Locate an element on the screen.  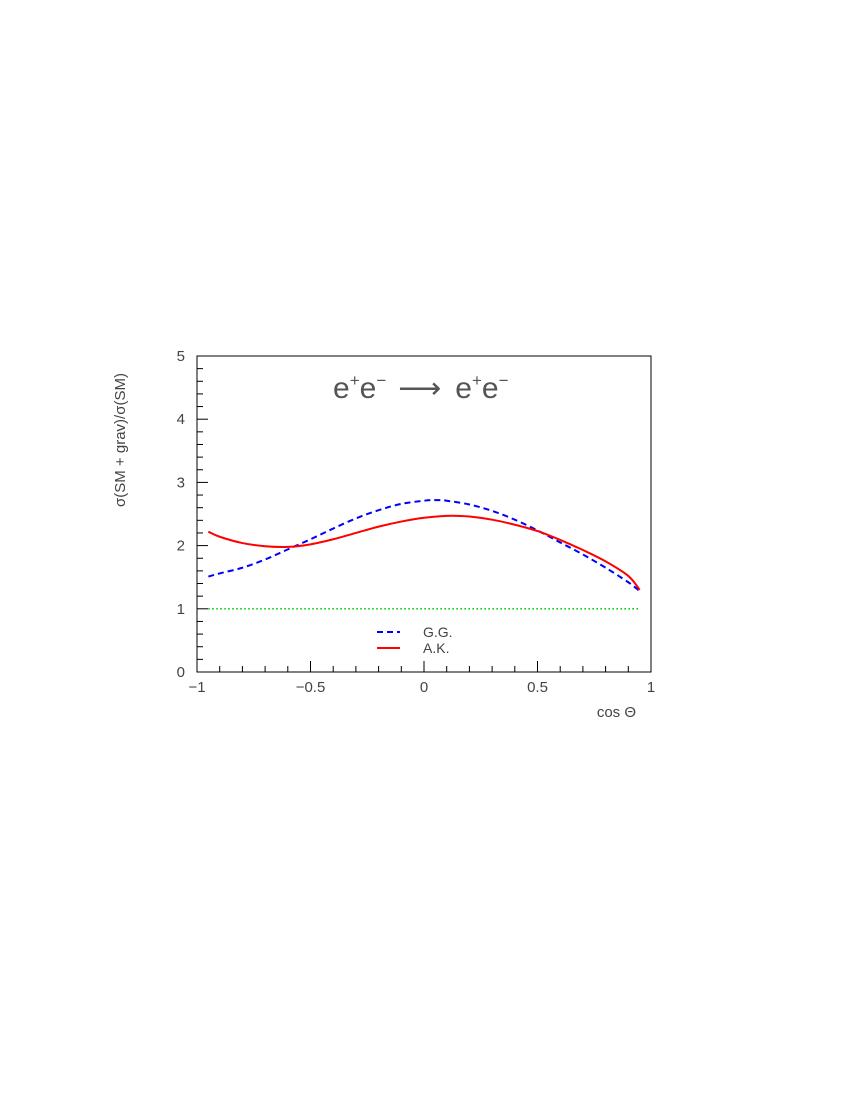
series-line-gg is located at coordinates (424, 545).